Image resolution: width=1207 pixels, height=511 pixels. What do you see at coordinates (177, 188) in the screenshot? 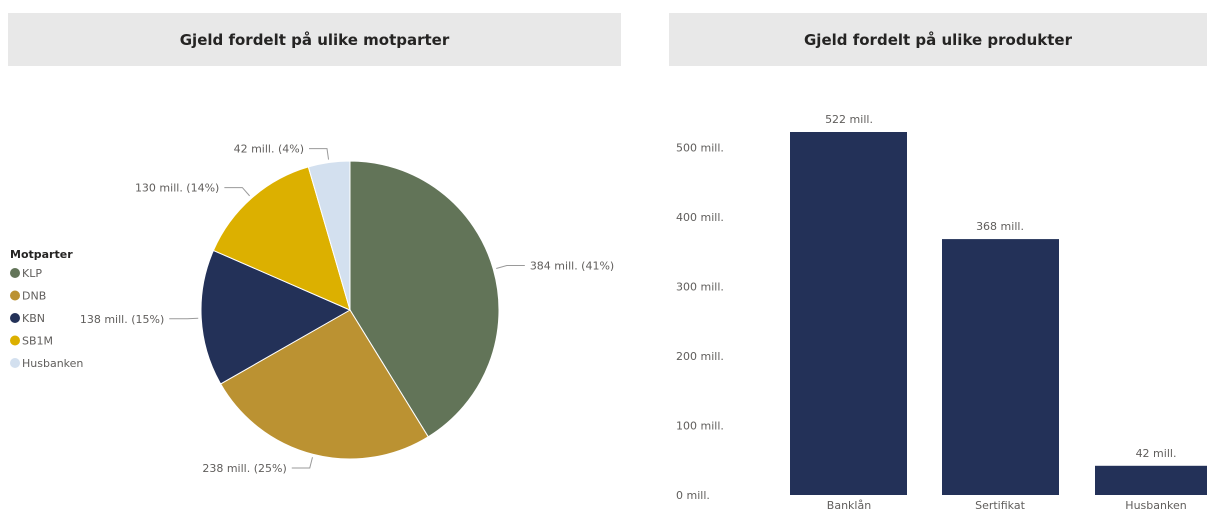
I see `pie-data-label: 130 mill. (14%)` at bounding box center [177, 188].